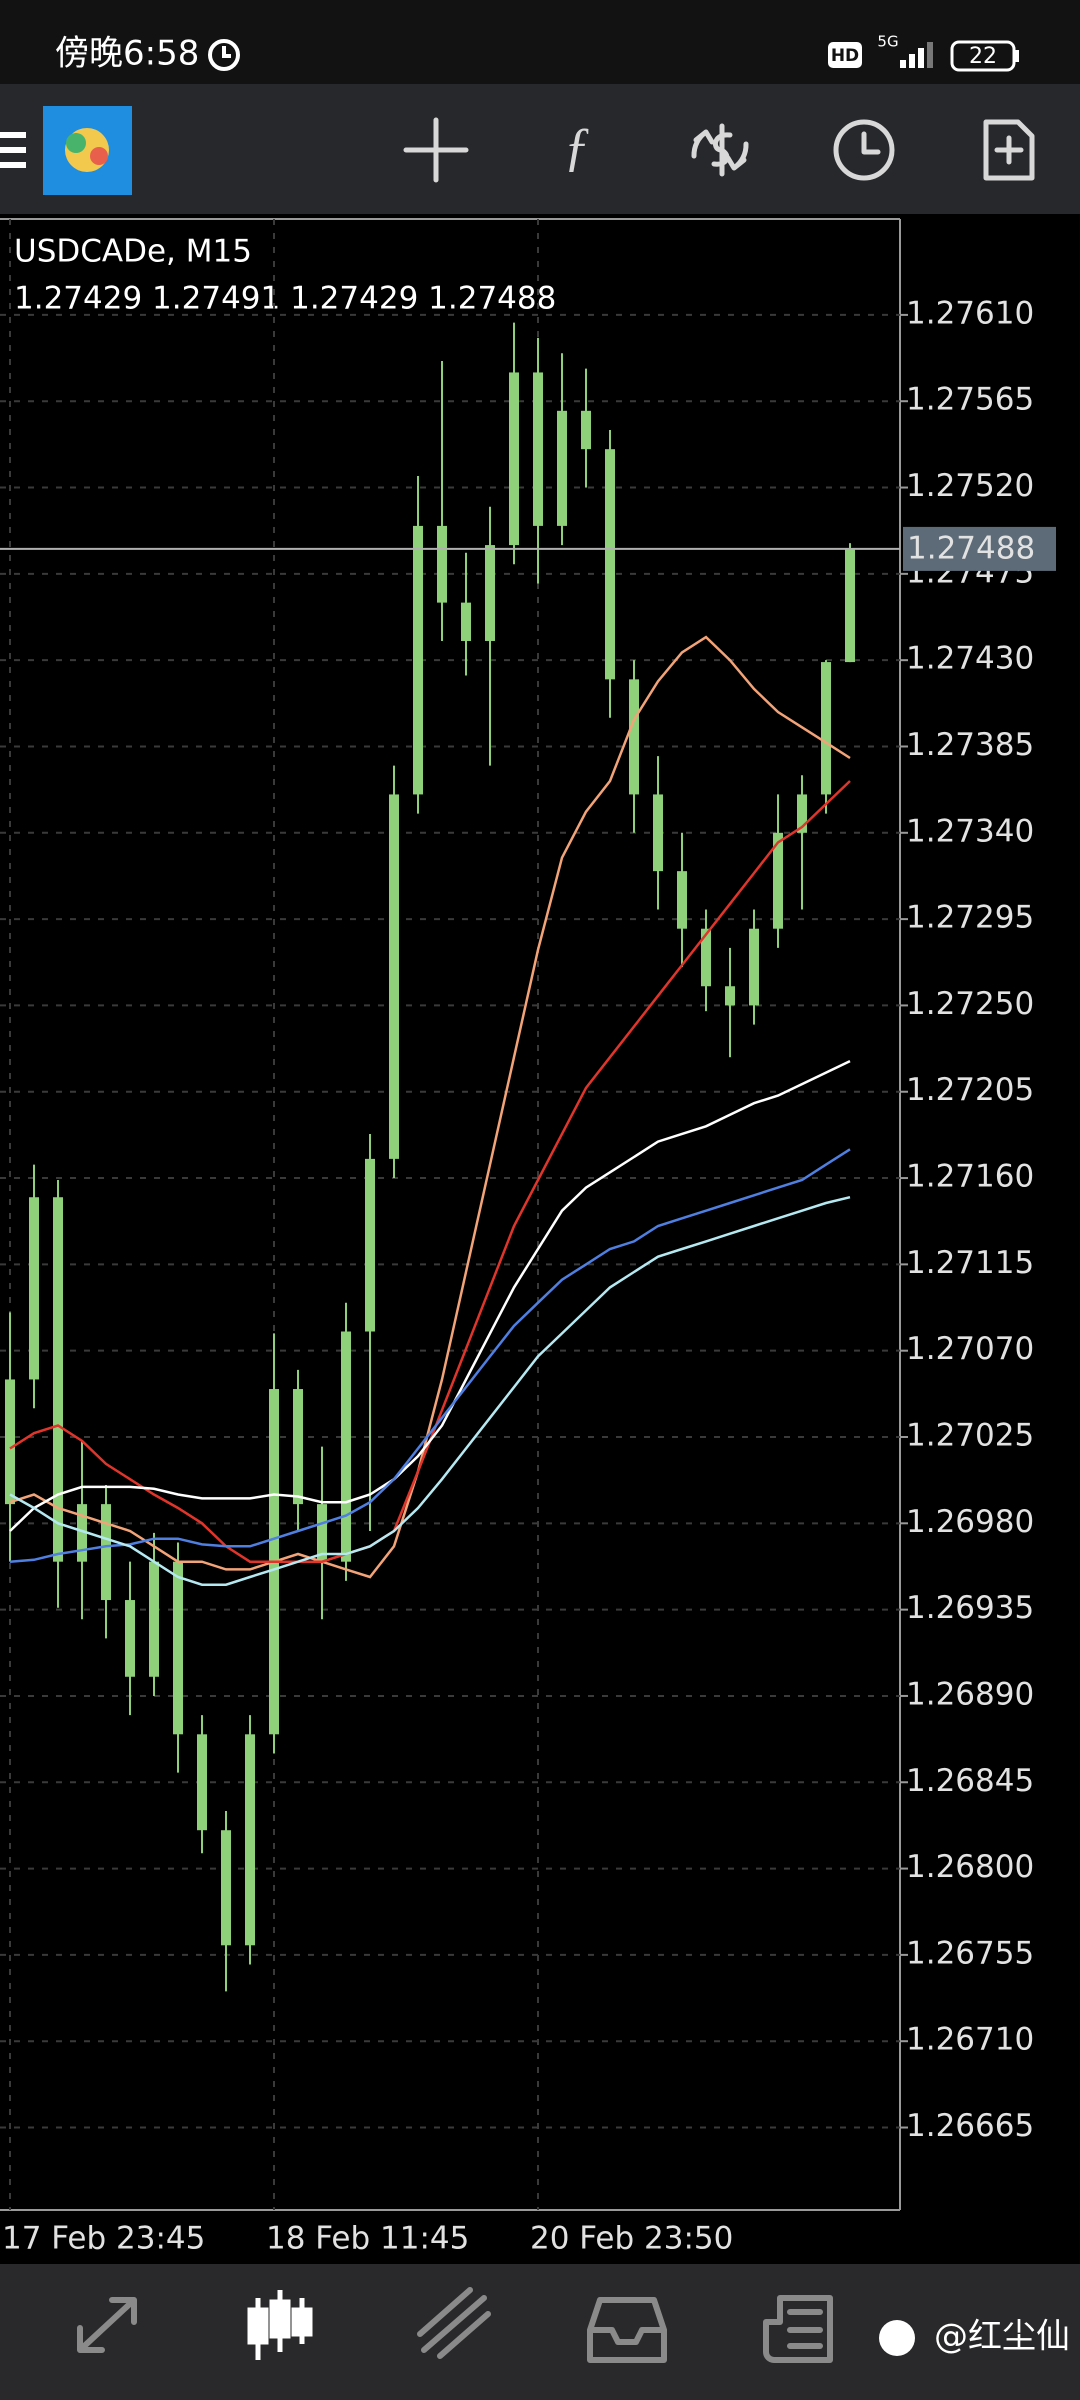  I want to click on menu-button, so click(13, 150).